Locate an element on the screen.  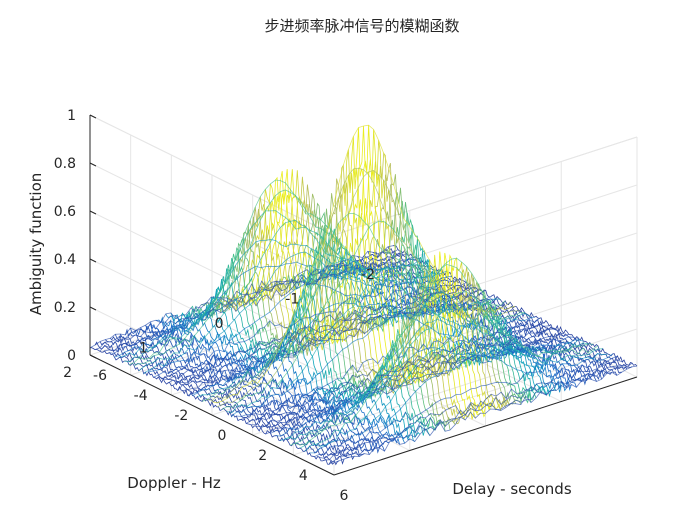
x-axis-label: Delay - seconds is located at coordinates (511, 489).